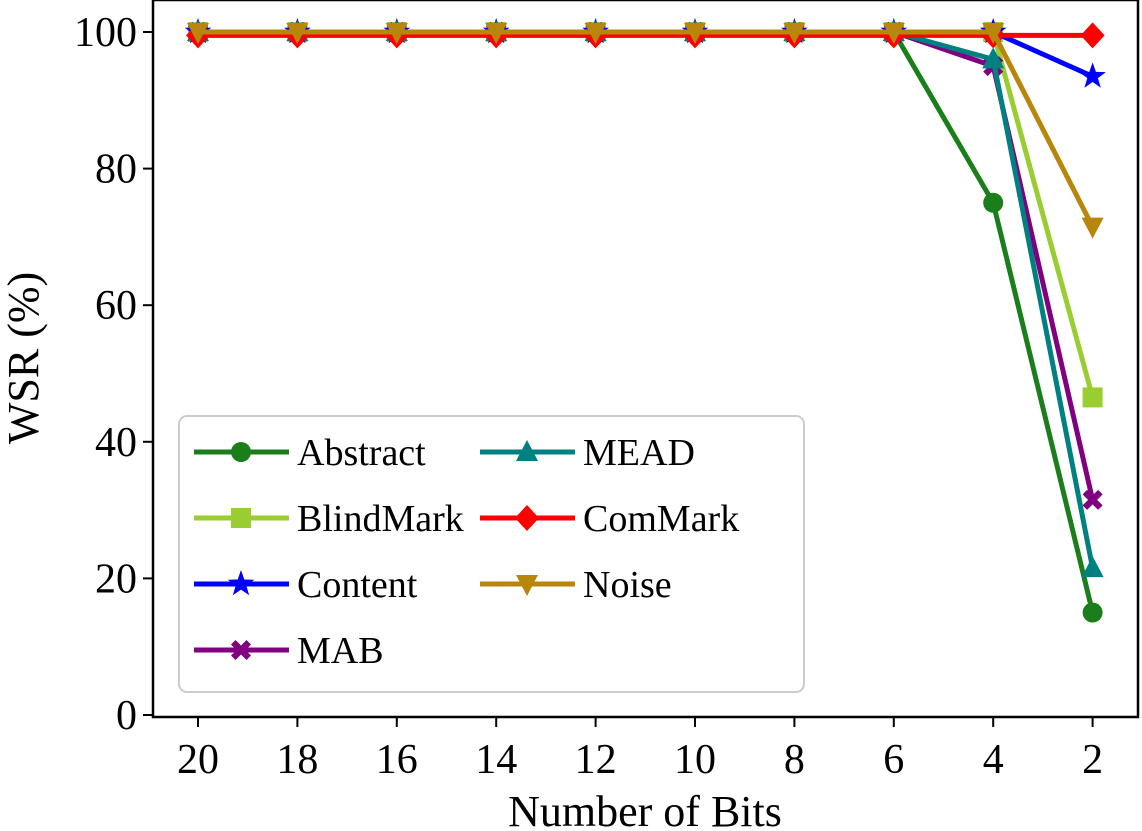 The height and width of the screenshot is (831, 1142). Describe the element at coordinates (639, 453) in the screenshot. I see `legend-label-mead: MEAD` at that location.